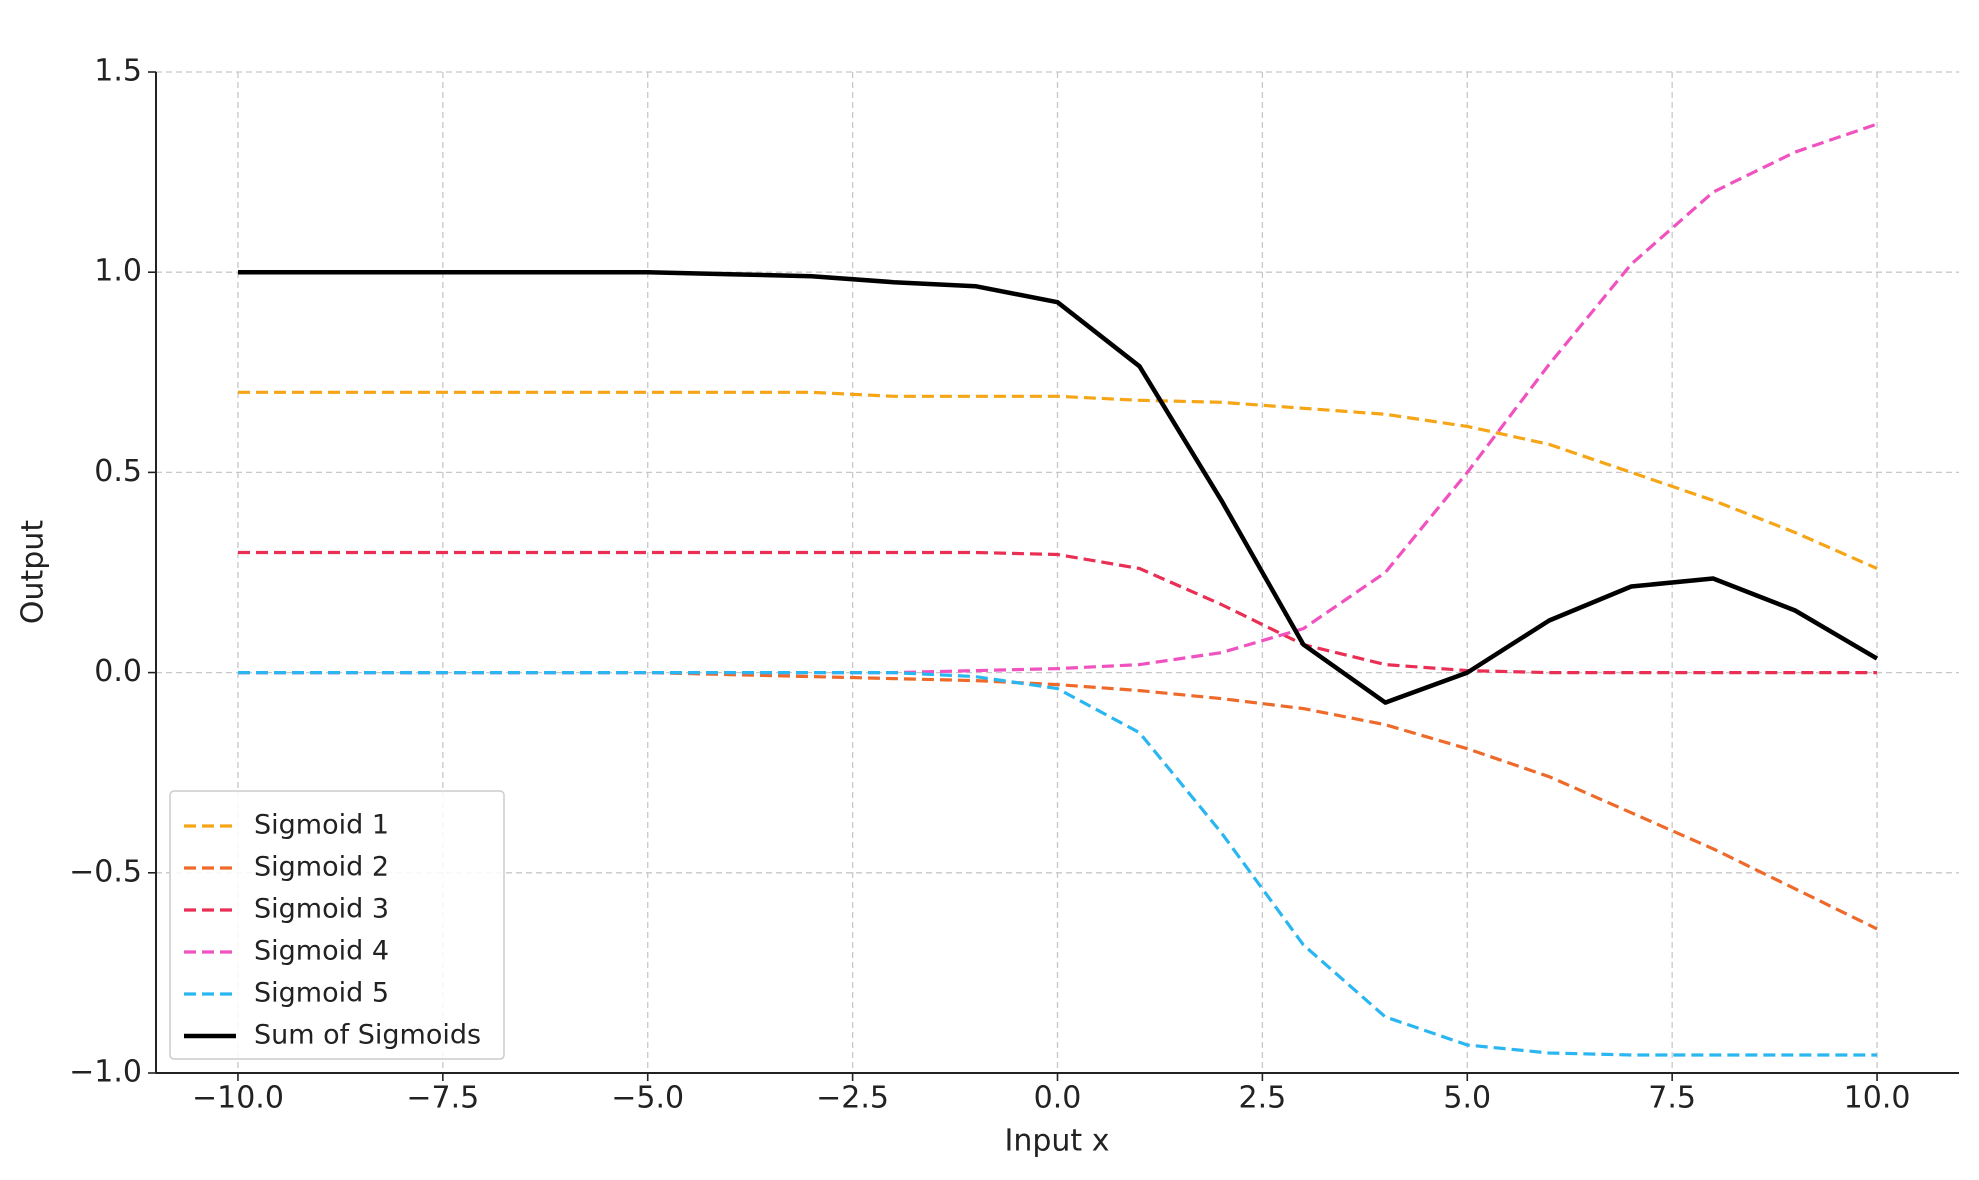 Image resolution: width=1979 pixels, height=1180 pixels. I want to click on y-tick-label: −0.5, so click(105, 871).